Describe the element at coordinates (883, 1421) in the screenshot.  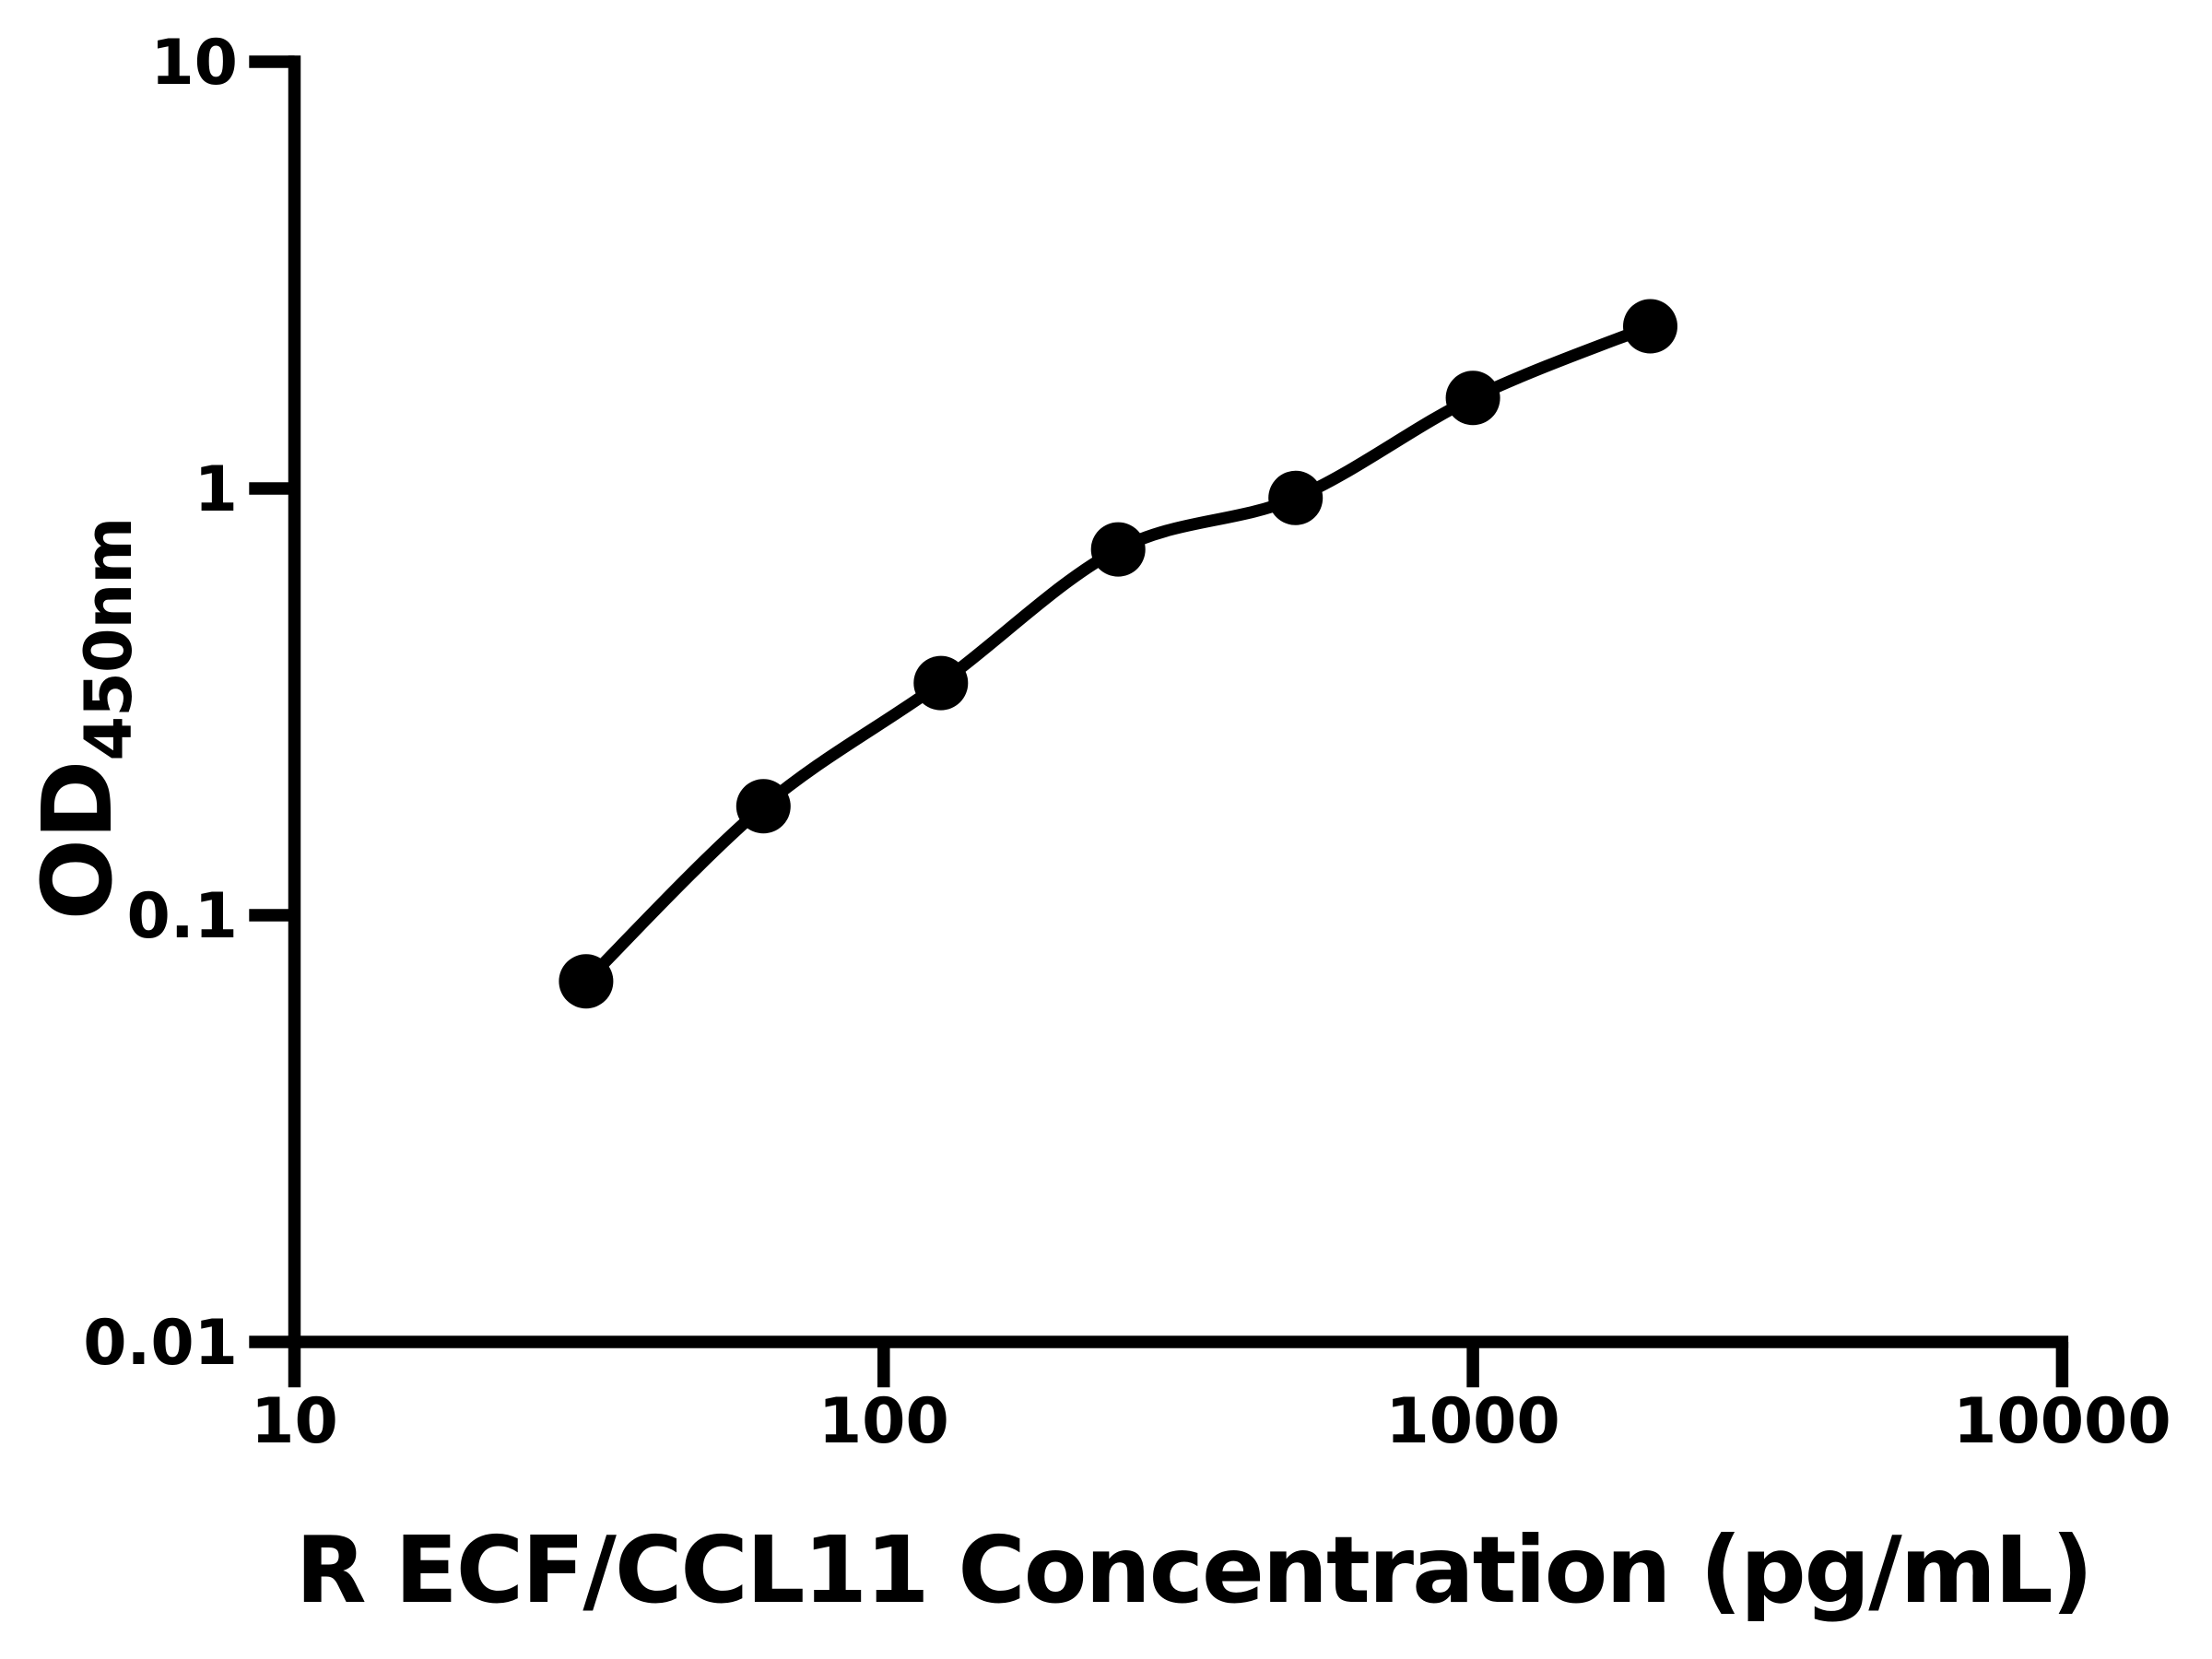
I see `x-tick-label: 100` at that location.